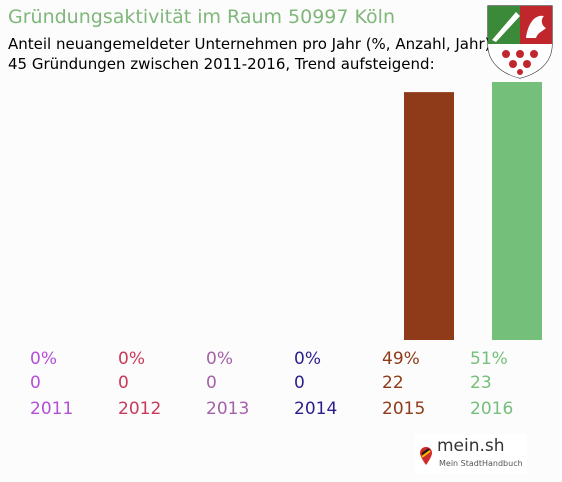 This screenshot has height=482, width=562. Describe the element at coordinates (227, 409) in the screenshot. I see `year-label-2013: 2013` at that location.